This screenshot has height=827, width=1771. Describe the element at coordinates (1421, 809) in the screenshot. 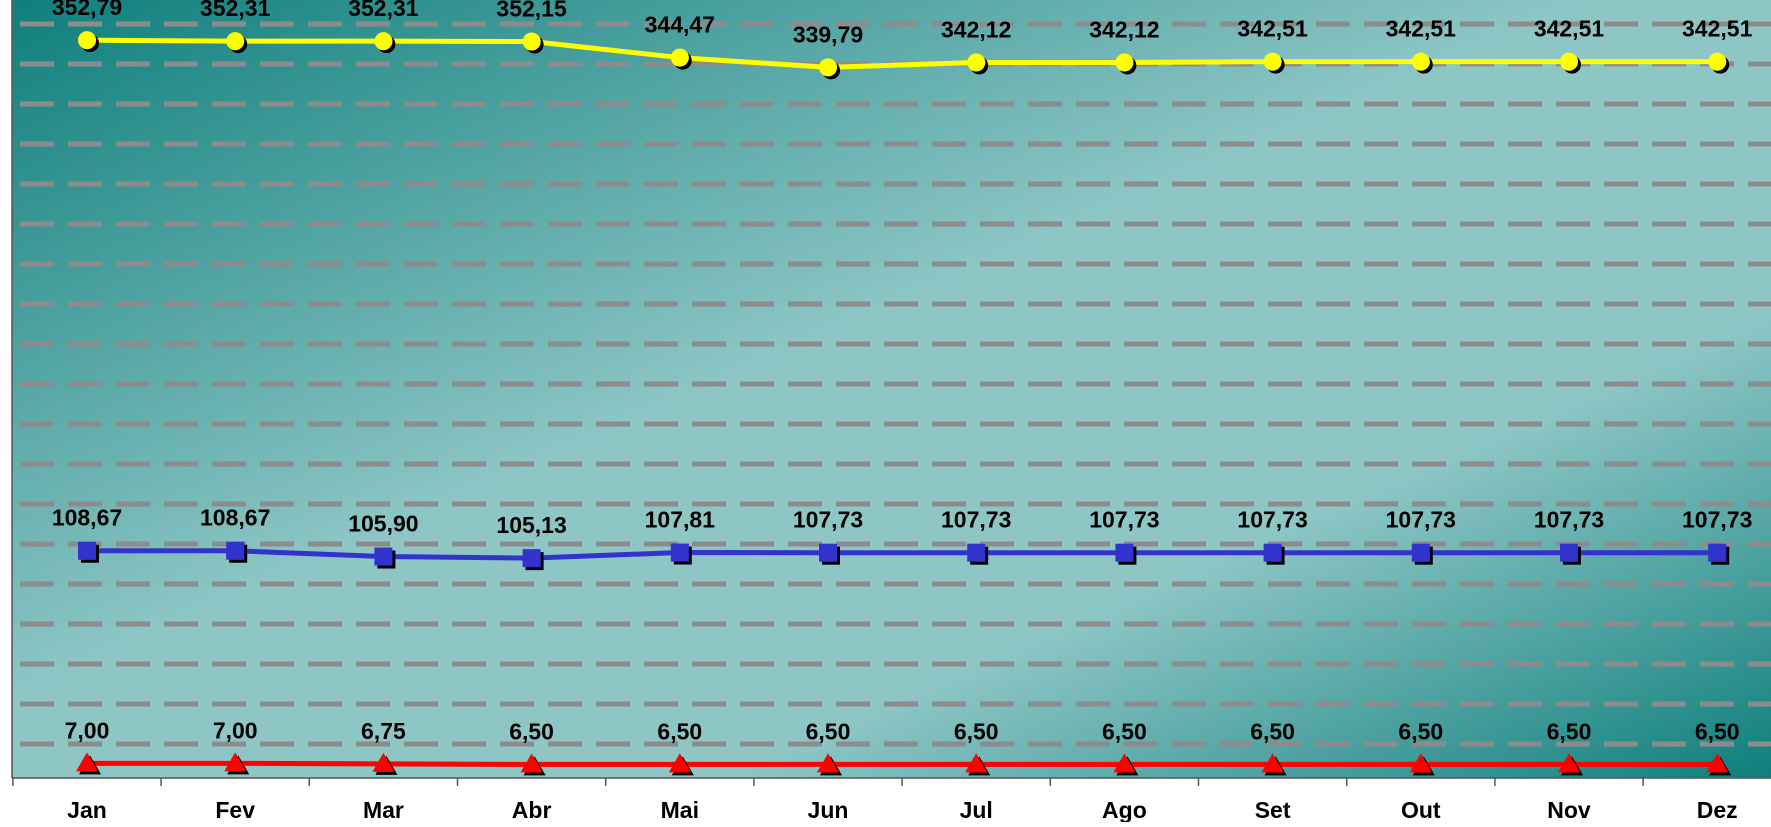

I see `x-tick-label: Out` at that location.